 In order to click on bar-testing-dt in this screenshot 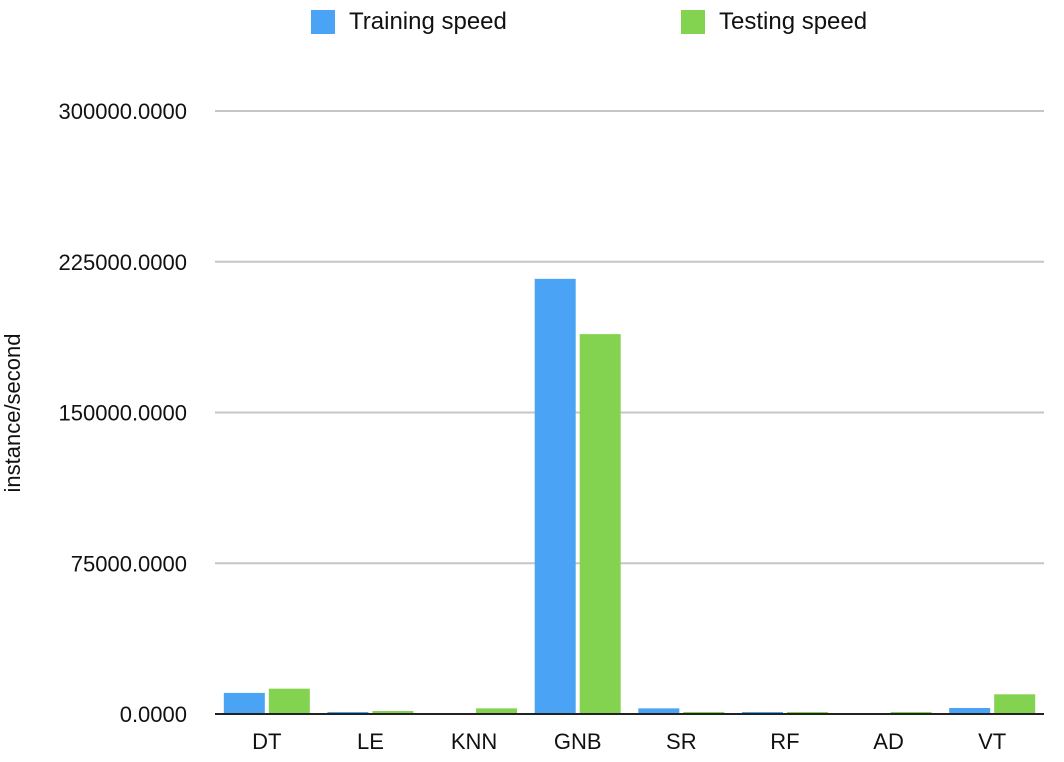, I will do `click(289, 701)`.